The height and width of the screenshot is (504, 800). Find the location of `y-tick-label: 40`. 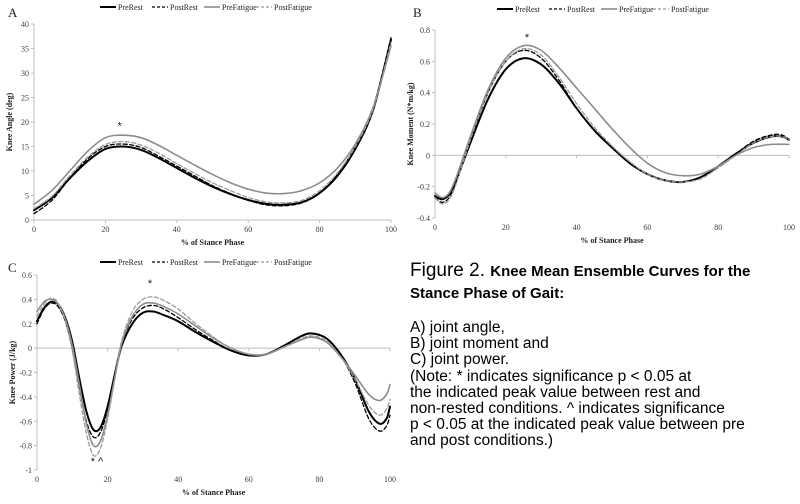

y-tick-label: 40 is located at coordinates (25, 24).